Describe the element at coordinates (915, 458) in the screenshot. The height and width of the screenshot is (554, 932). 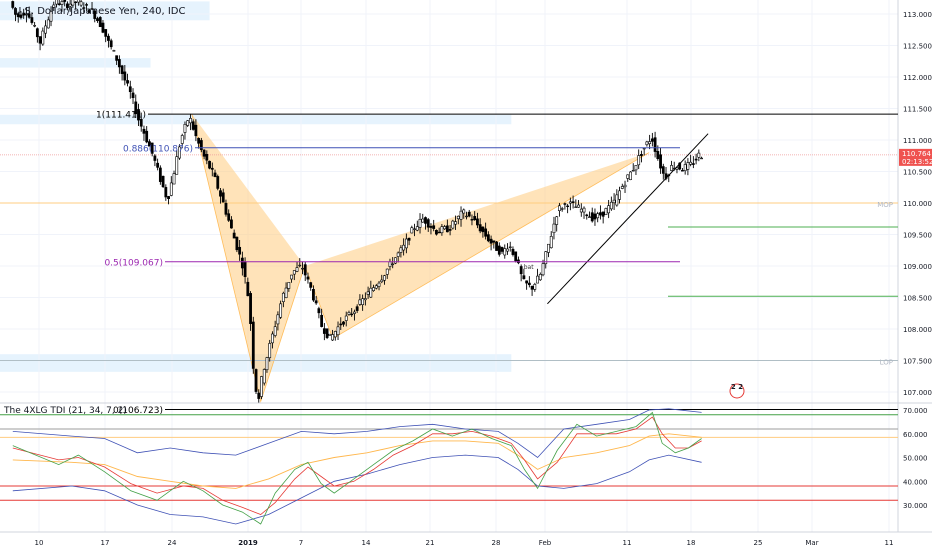
I see `indicator-axis: 70.000 60.000 50.000 40.000 30.000` at that location.